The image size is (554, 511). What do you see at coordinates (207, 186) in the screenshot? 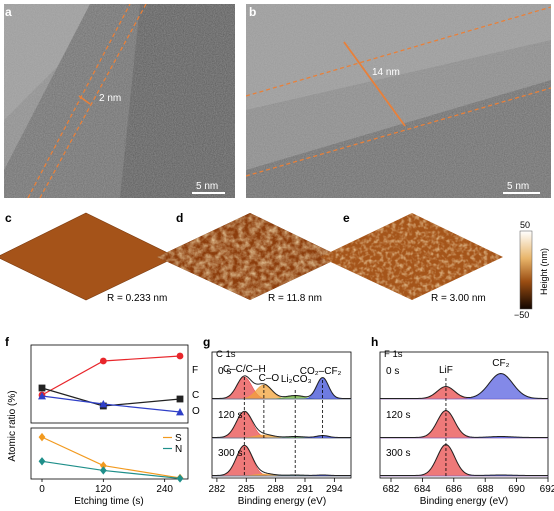
I see `scale-label-a: 5 nm` at bounding box center [207, 186].